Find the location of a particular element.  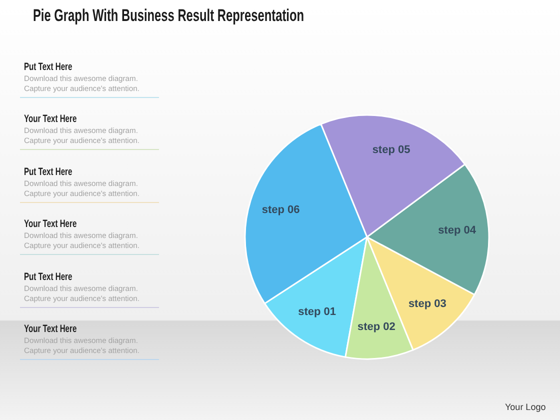

slice-label: step 02 is located at coordinates (376, 326).